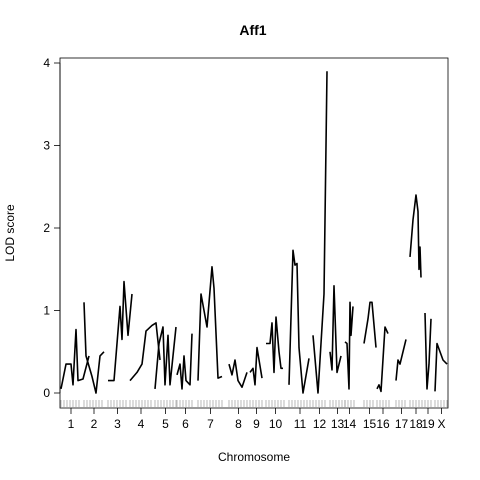 Image resolution: width=480 pixels, height=480 pixels. I want to click on x-tick-label: 16, so click(383, 424).